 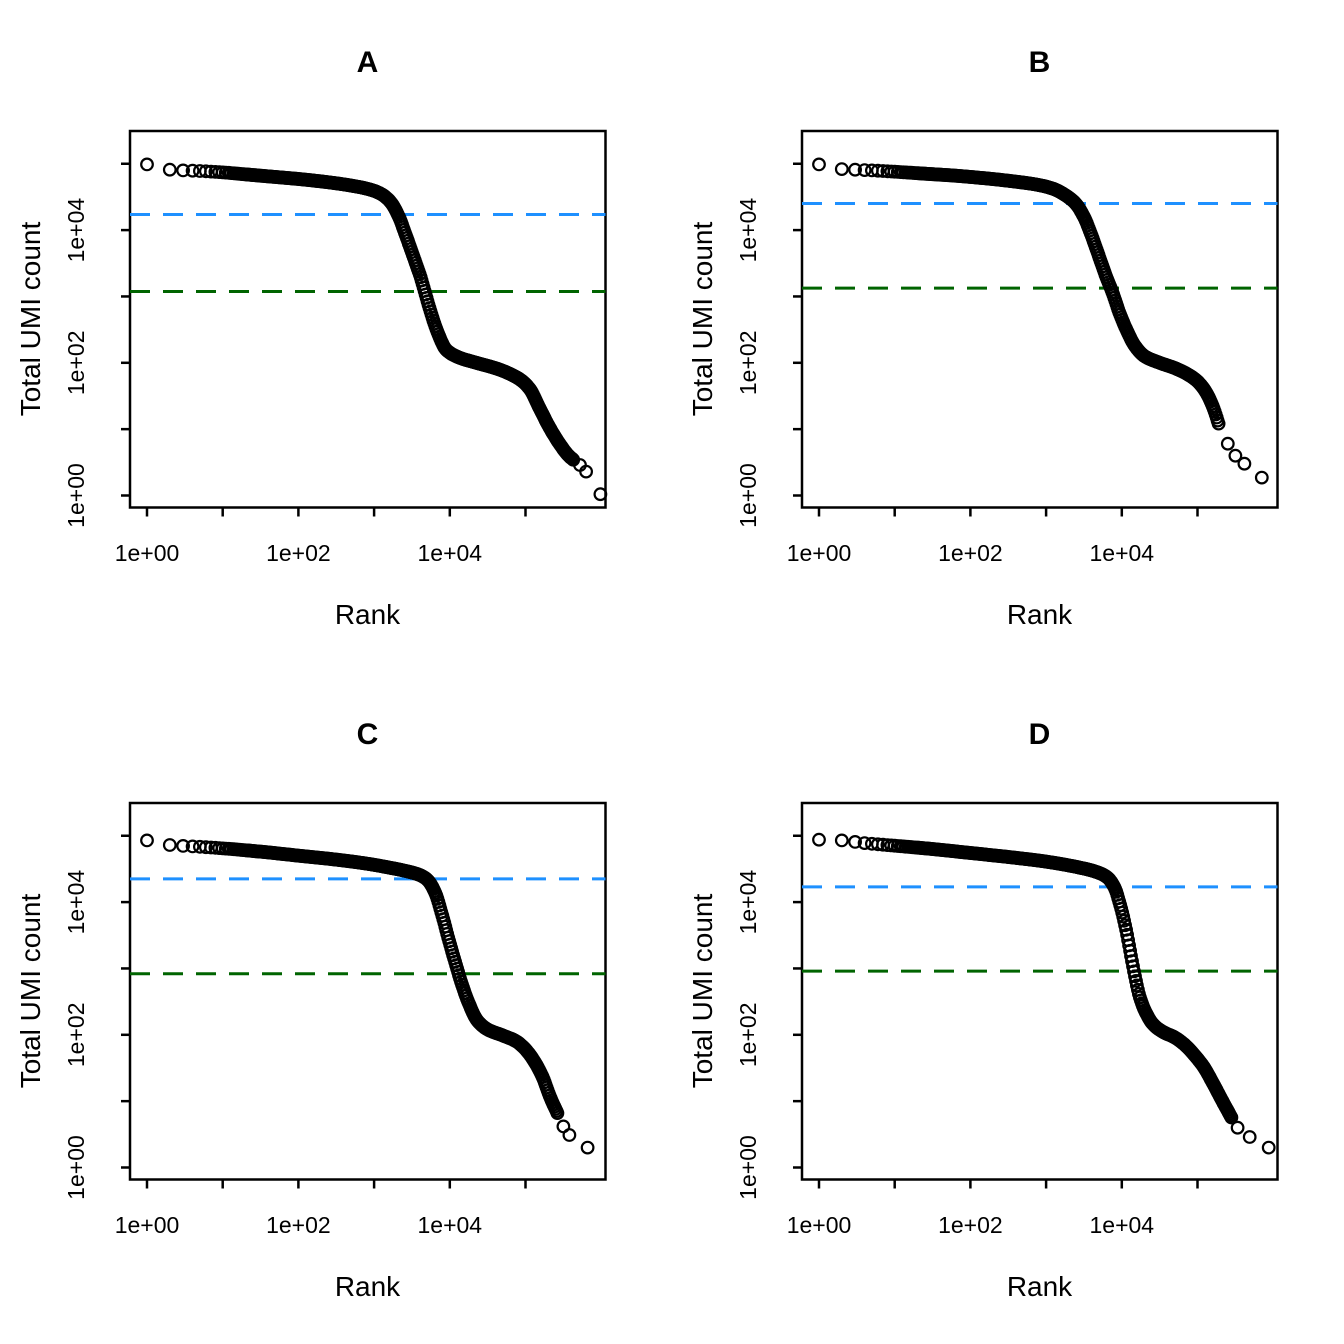 What do you see at coordinates (1040, 62) in the screenshot?
I see `panel-title: B` at bounding box center [1040, 62].